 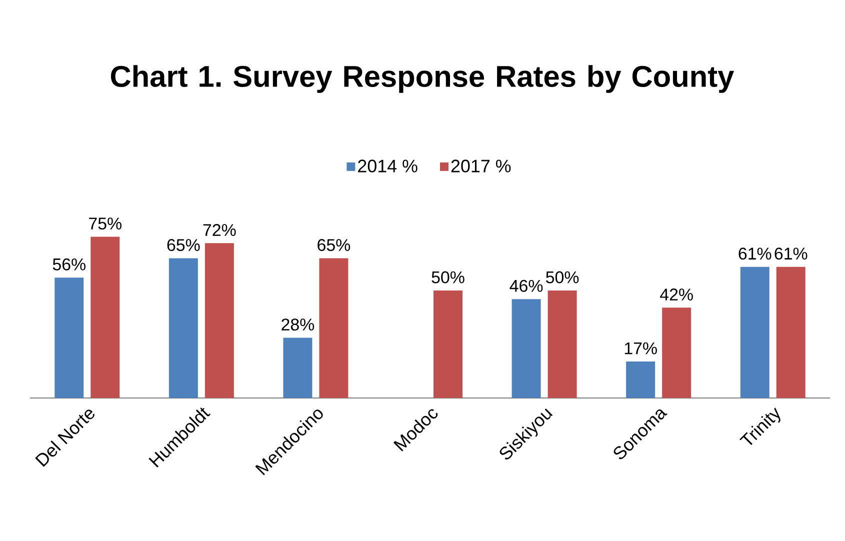 I want to click on data-label: 72%, so click(x=219, y=230).